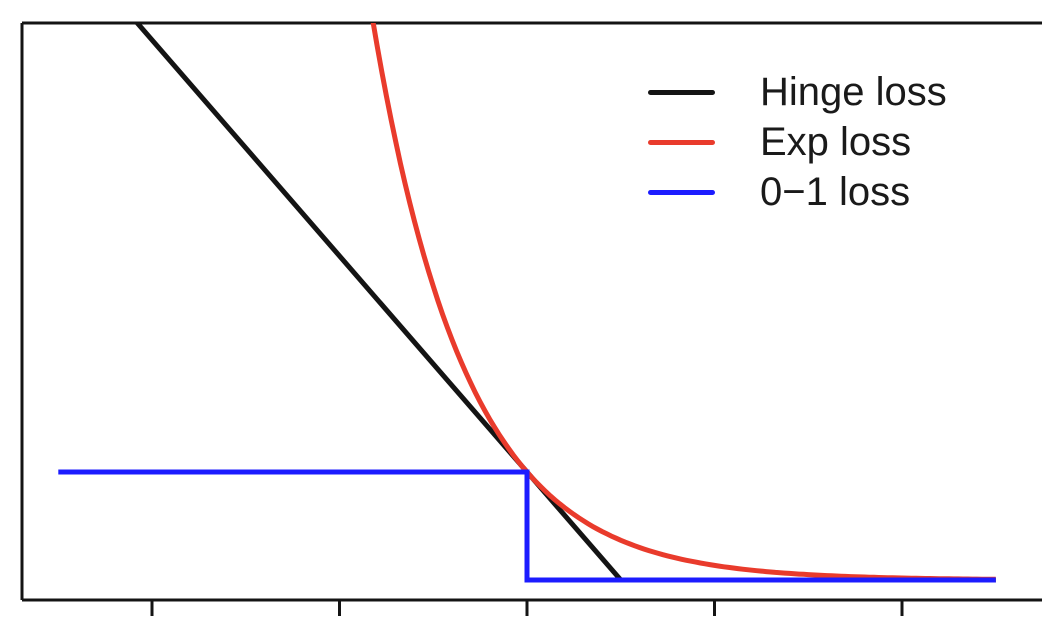 This screenshot has height=626, width=1042. I want to click on legend: Hinge loss Exp loss 0−1 loss, so click(797, 142).